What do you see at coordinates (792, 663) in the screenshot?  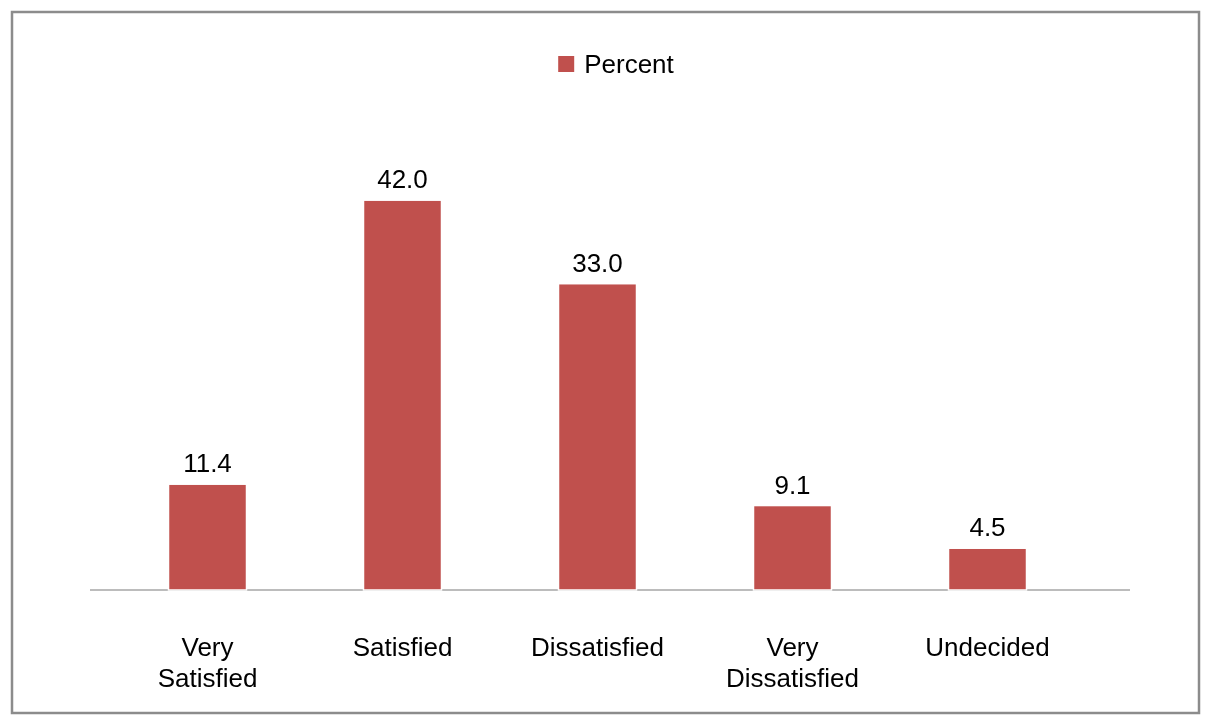 I see `x-tick-label: Very Dissatisfied` at bounding box center [792, 663].